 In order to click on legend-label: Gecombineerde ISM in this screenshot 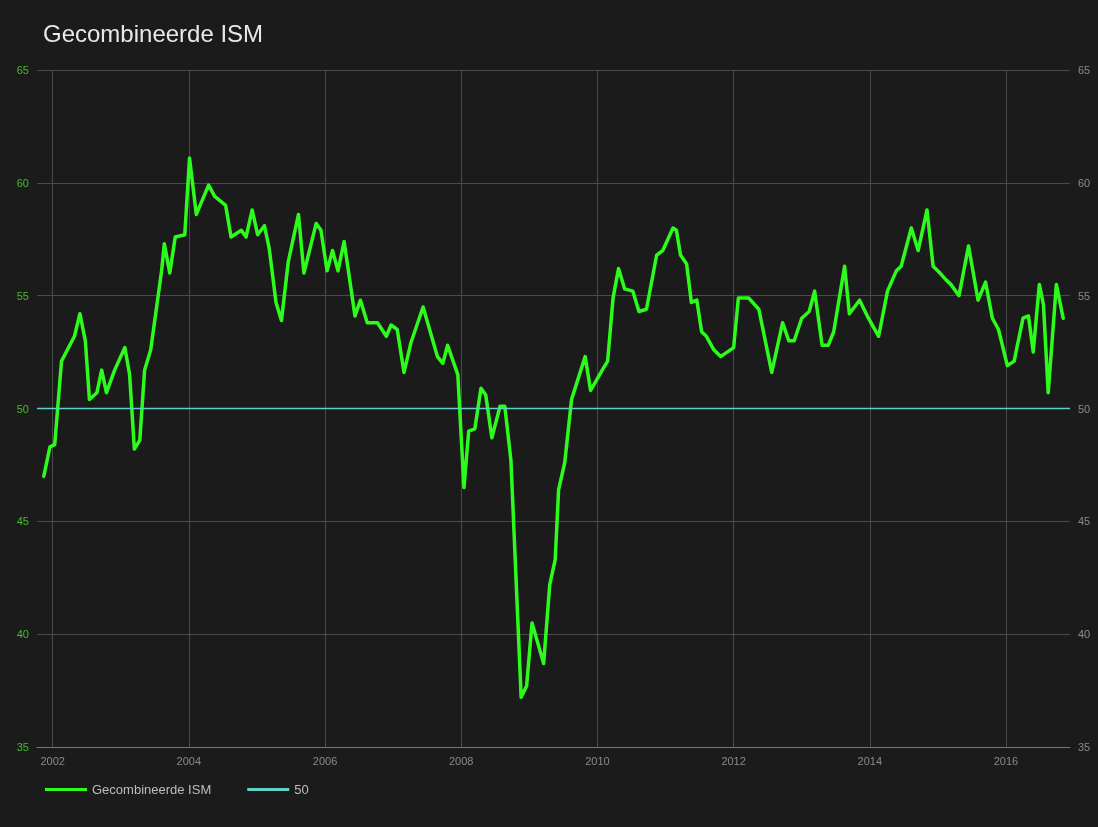, I will do `click(152, 789)`.